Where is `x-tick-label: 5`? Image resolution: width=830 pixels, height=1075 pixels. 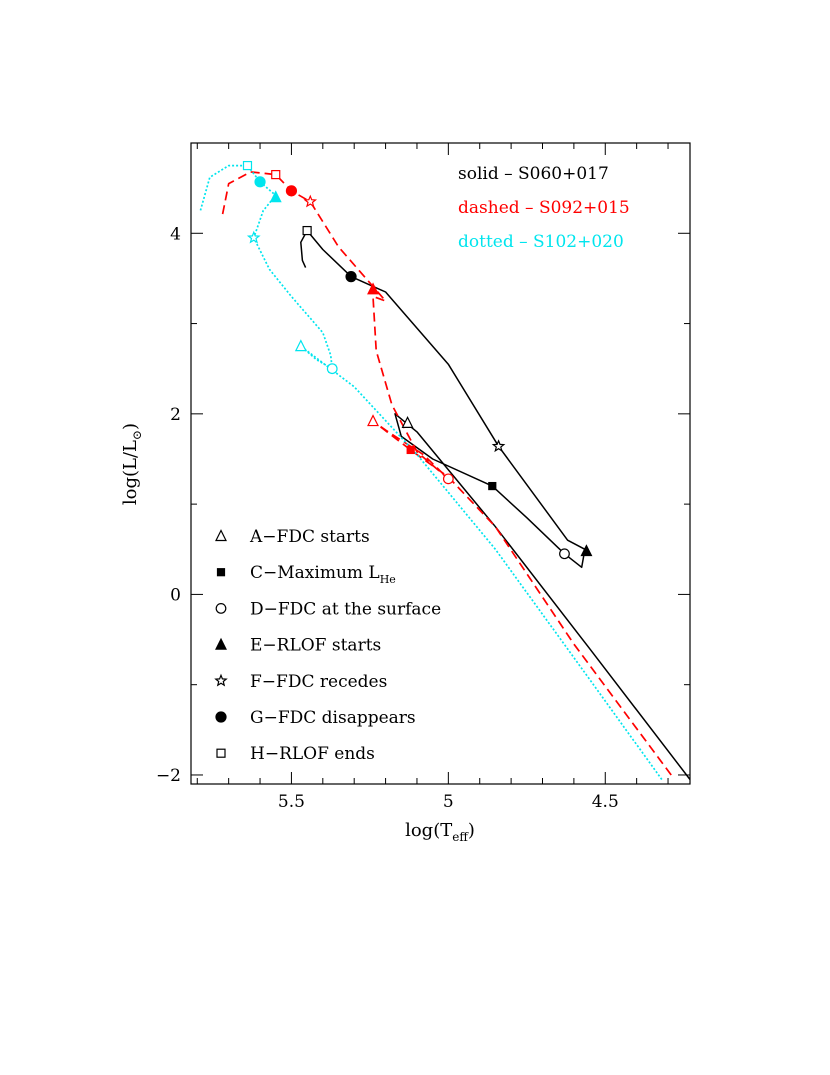
x-tick-label: 5 is located at coordinates (448, 802).